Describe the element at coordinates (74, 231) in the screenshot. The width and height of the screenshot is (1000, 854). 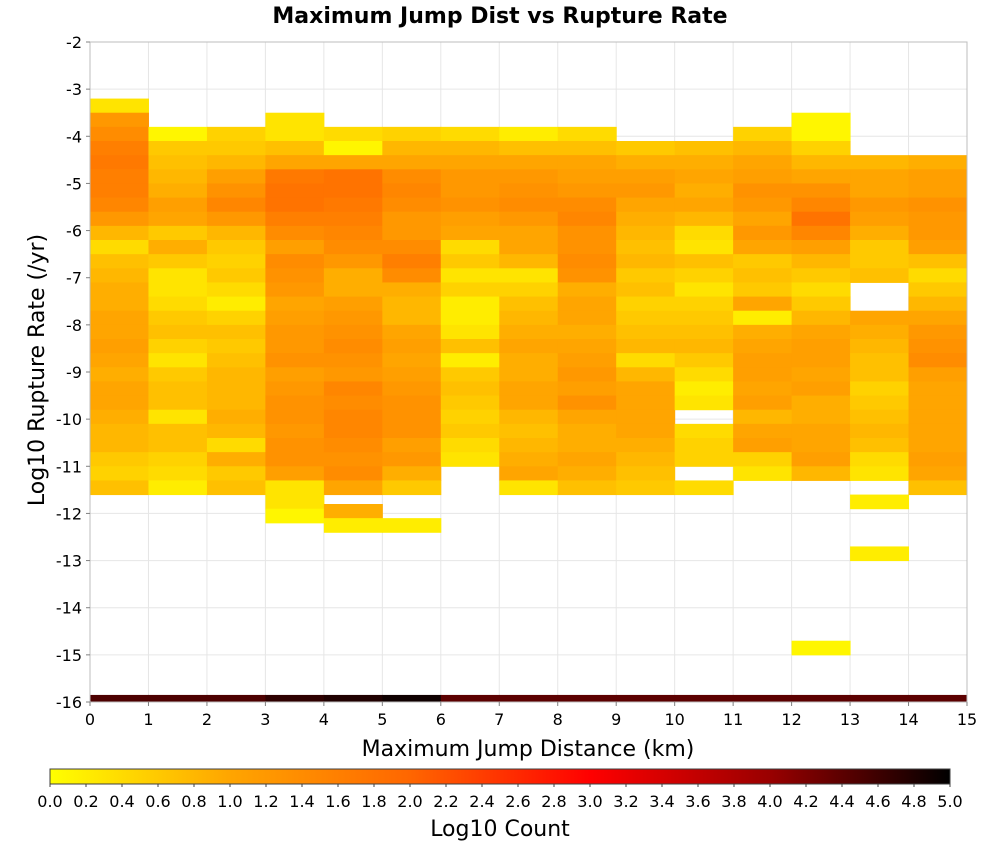
I see `y-tick-label: -6` at that location.